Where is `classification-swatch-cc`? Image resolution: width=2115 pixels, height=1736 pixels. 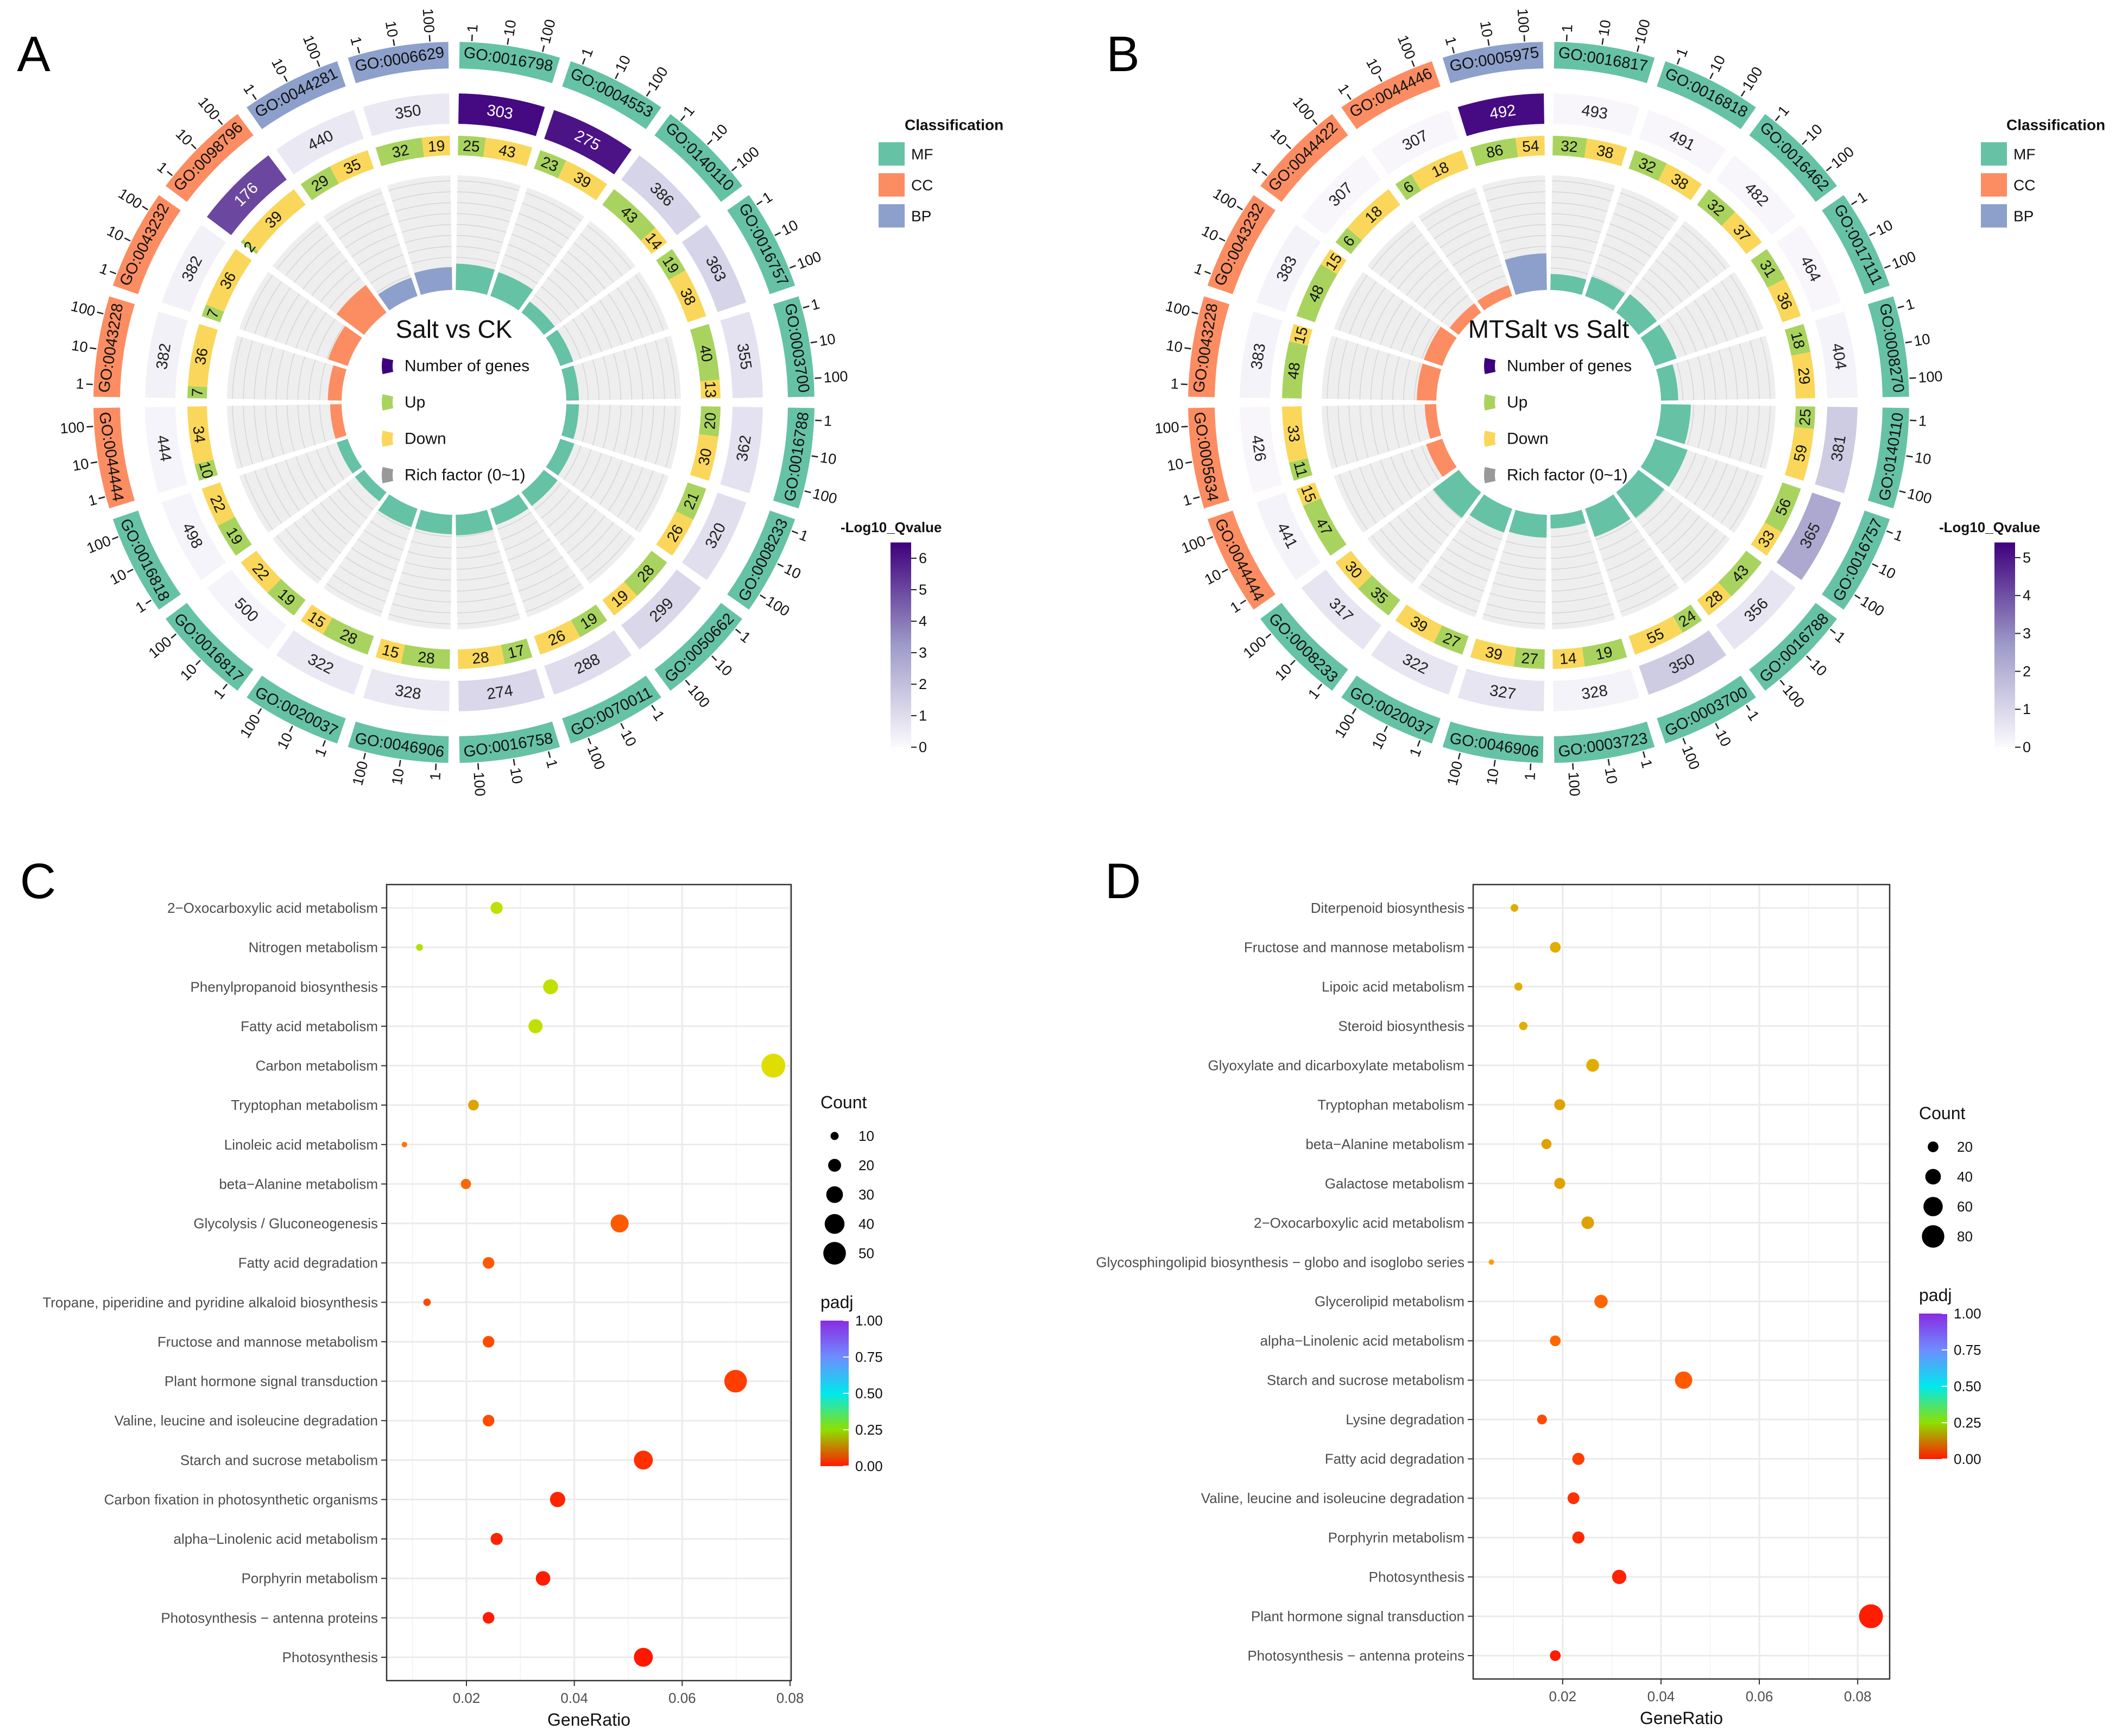 classification-swatch-cc is located at coordinates (1994, 185).